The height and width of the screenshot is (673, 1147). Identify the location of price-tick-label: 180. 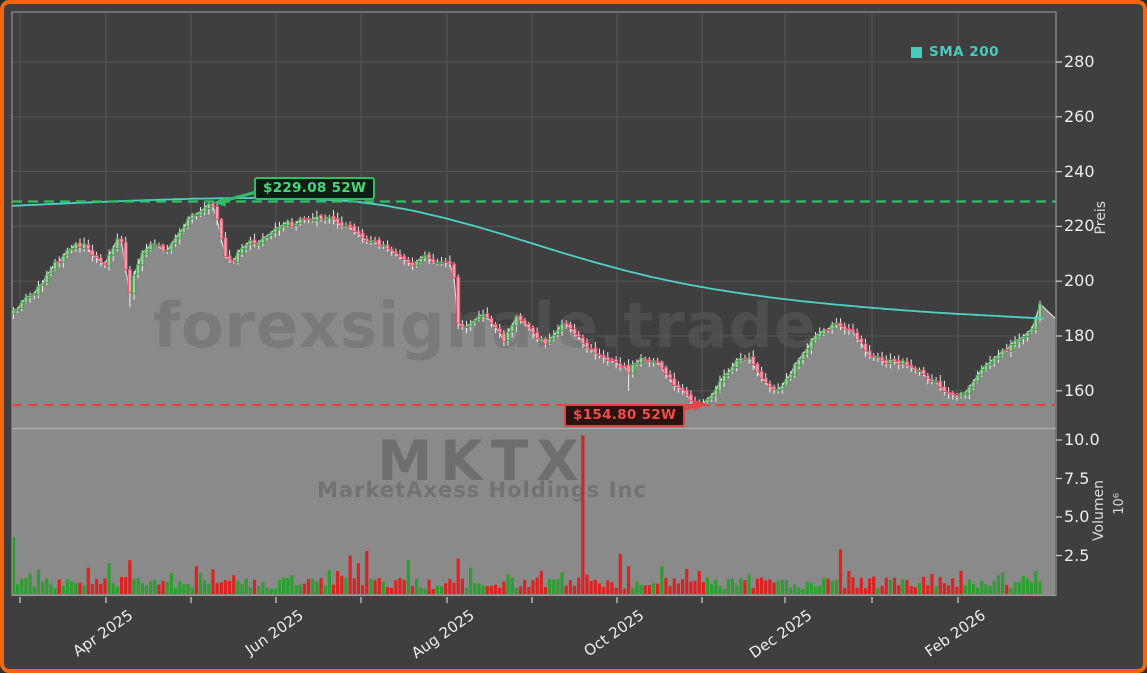
(1079, 335).